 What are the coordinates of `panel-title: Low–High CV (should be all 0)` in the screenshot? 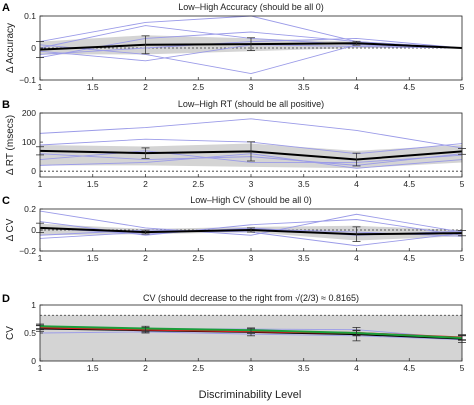 It's located at (251, 200).